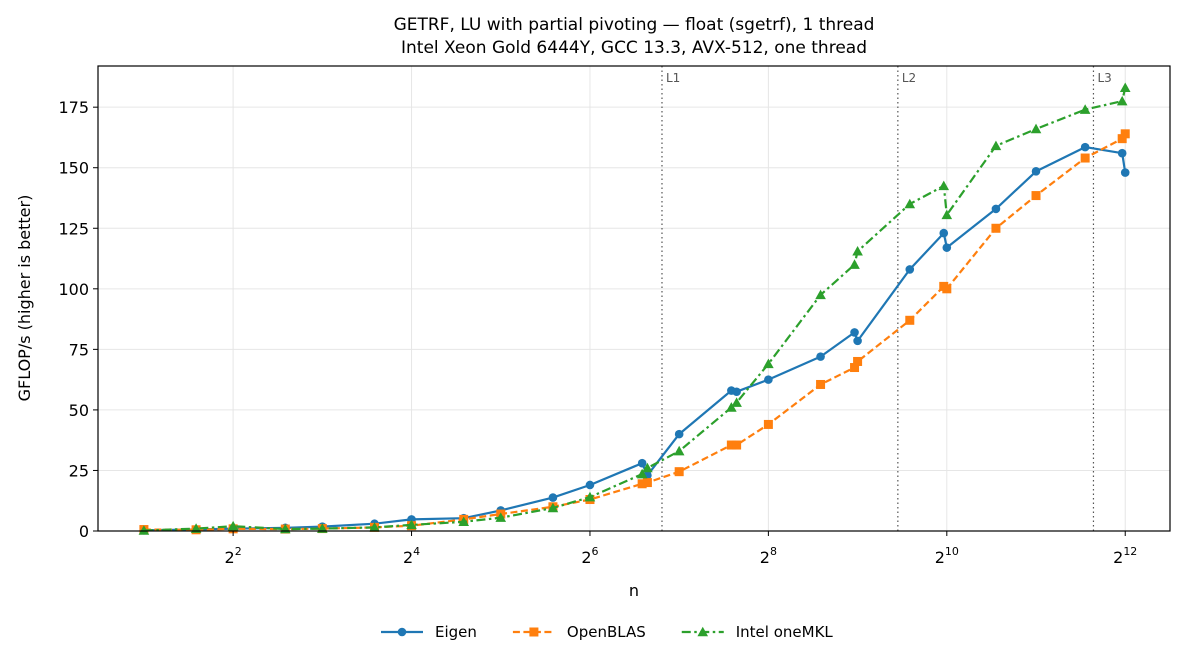 This screenshot has width=1185, height=664. Describe the element at coordinates (634, 590) in the screenshot. I see `x-axis-title: n` at that location.